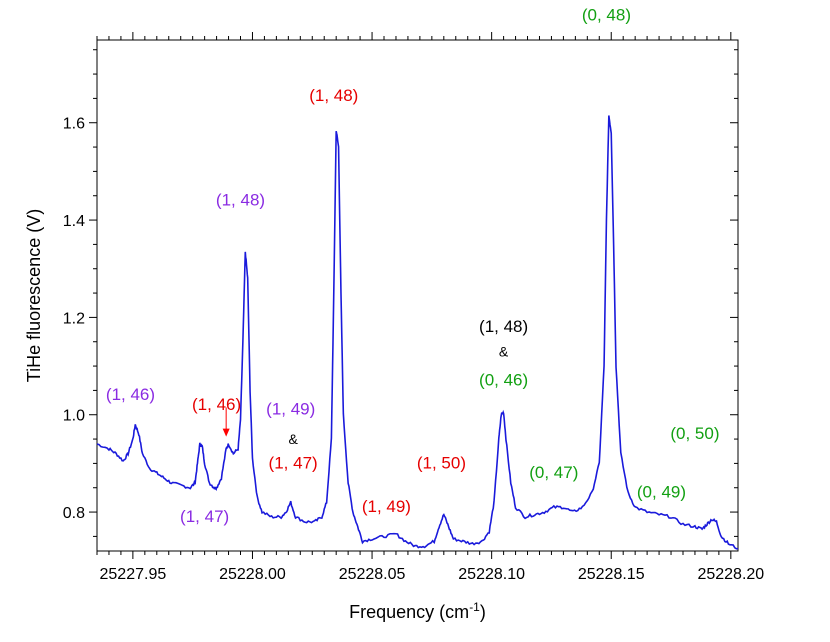 This screenshot has height=642, width=830. I want to click on x-axis-title-main: Frequency (cm, so click(409, 612).